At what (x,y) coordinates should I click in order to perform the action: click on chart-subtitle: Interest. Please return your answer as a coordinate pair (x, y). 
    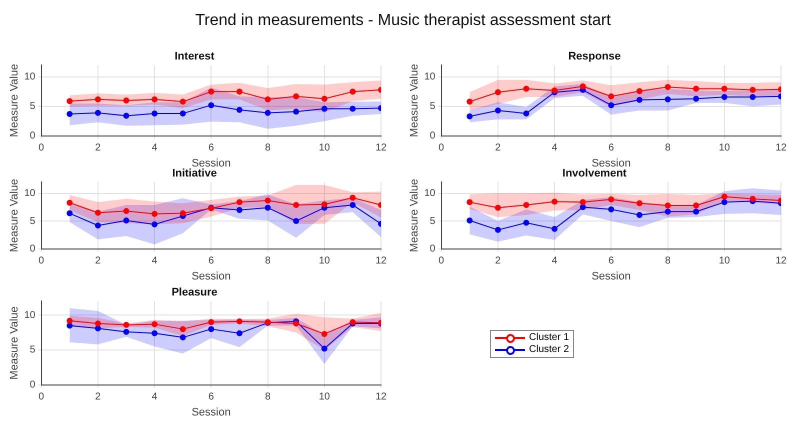
    Looking at the image, I should click on (194, 56).